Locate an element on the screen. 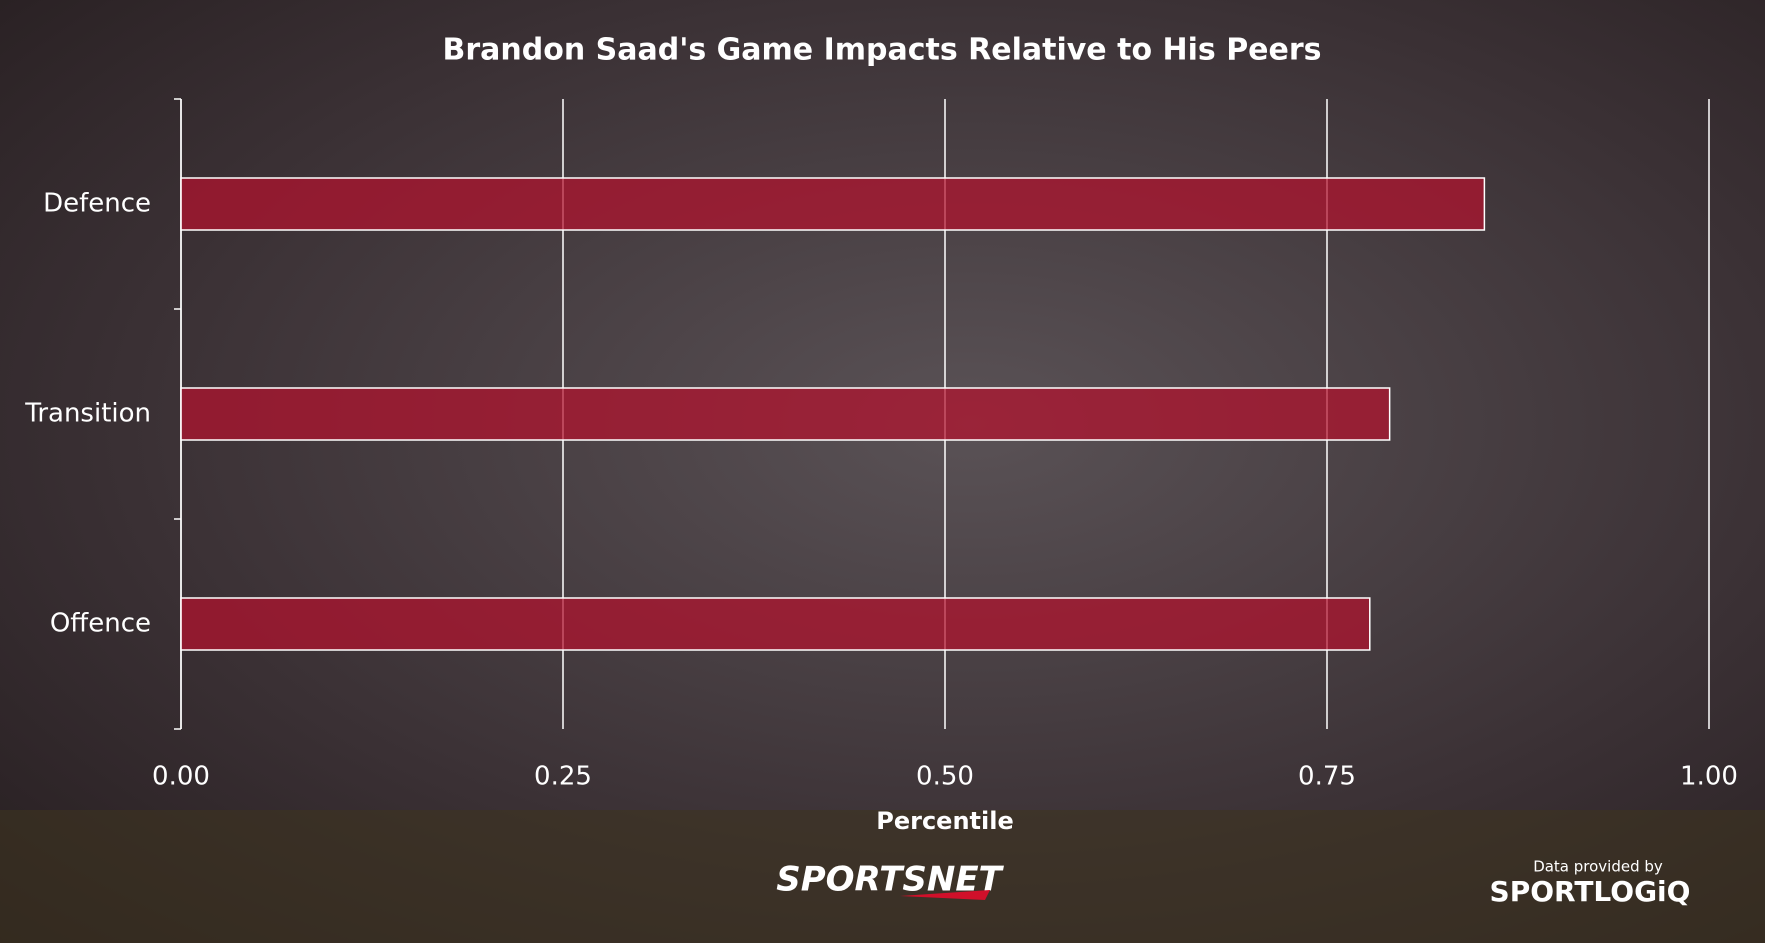 Image resolution: width=1765 pixels, height=943 pixels. background-band is located at coordinates (882, 876).